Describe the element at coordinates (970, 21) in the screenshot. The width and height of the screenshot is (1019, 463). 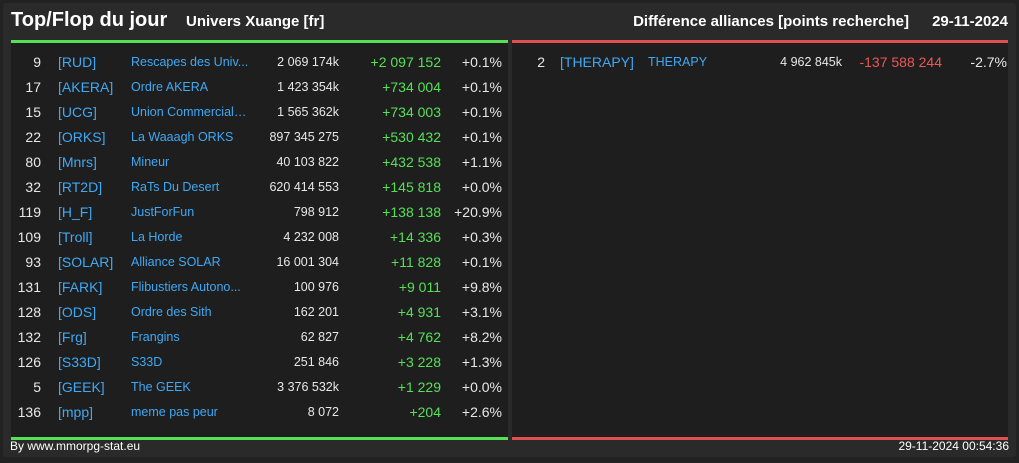
I see `header-date: 29-11-2024` at that location.